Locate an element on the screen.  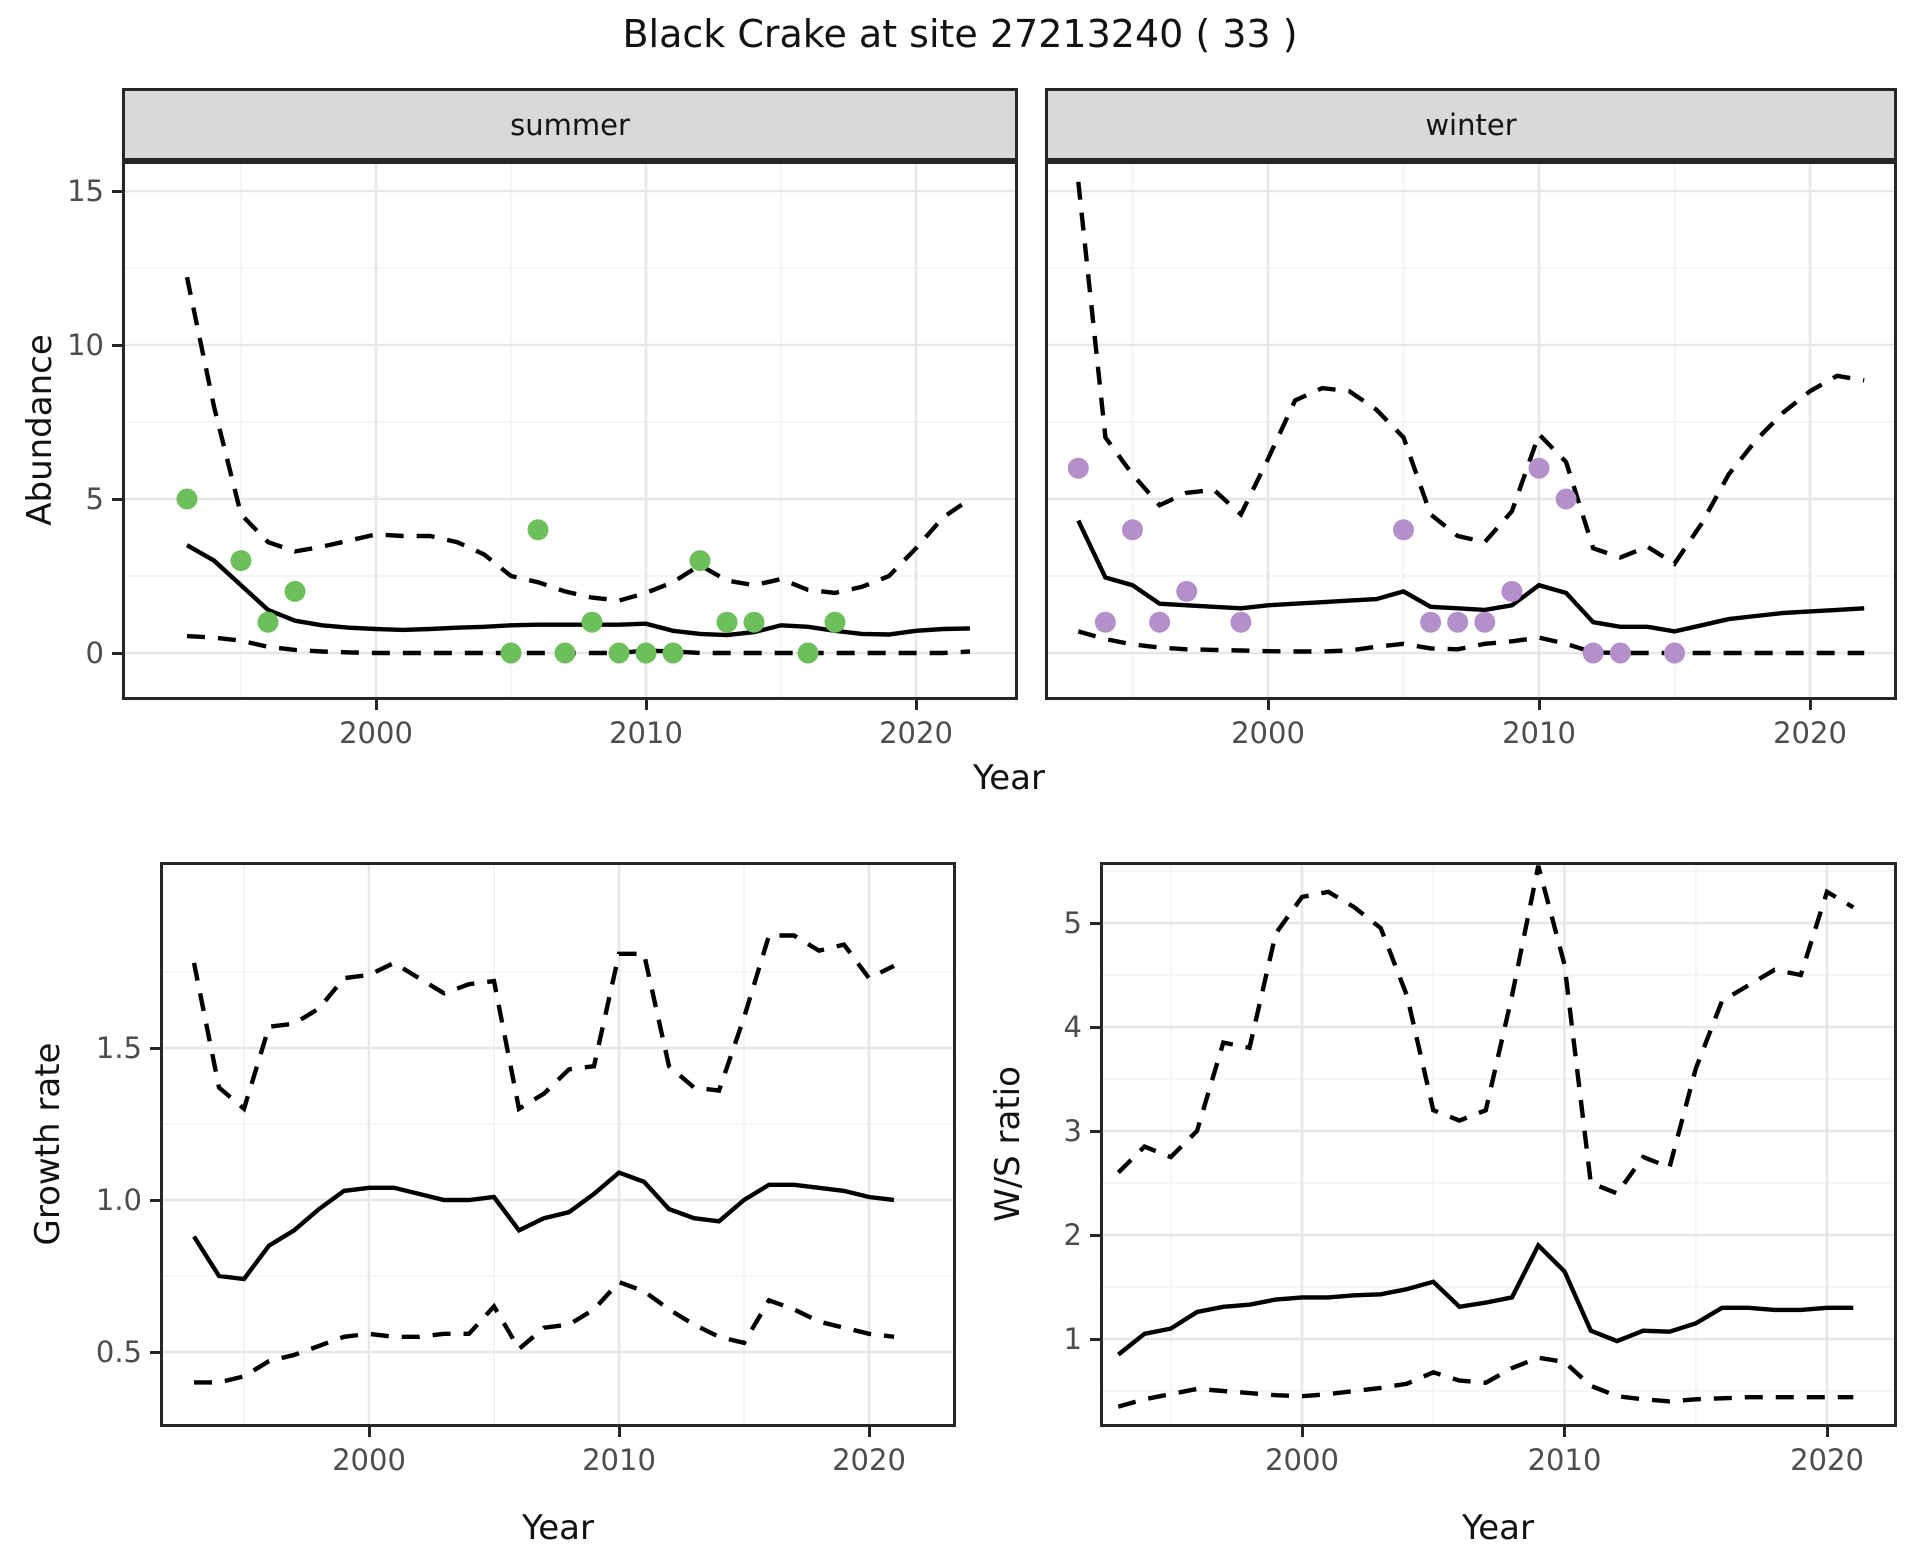
y-tick-label: 0 is located at coordinates (94, 653).